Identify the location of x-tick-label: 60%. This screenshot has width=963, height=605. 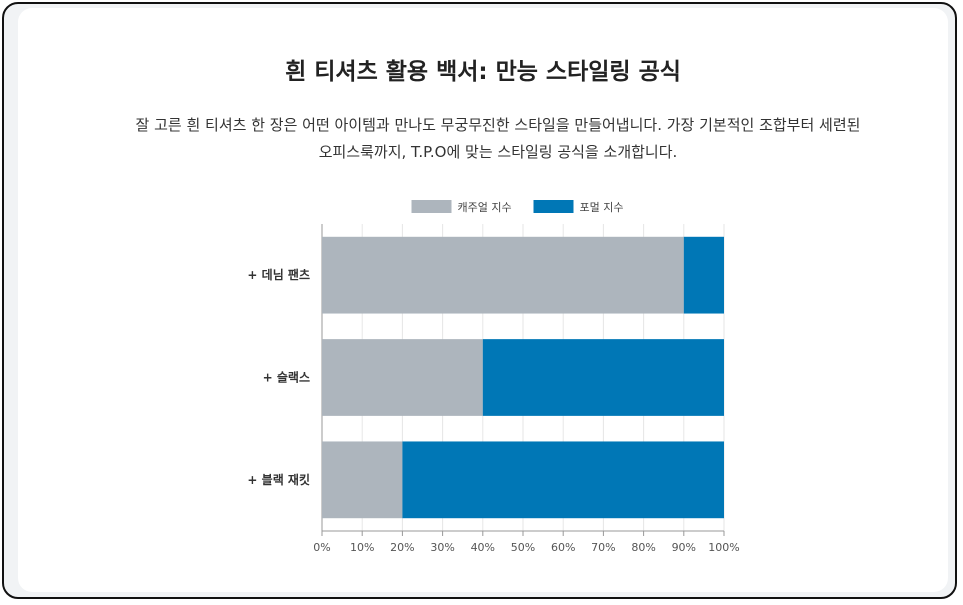
(563, 547).